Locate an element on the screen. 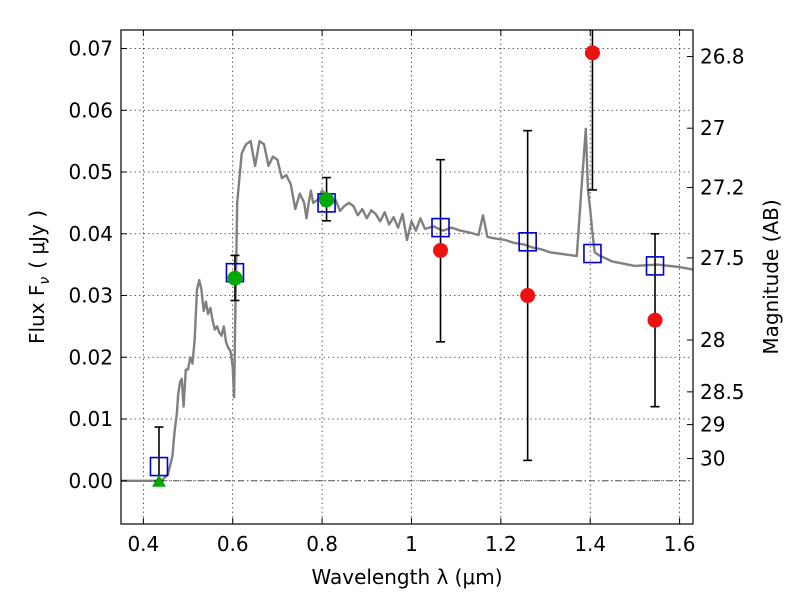 Image resolution: width=800 pixels, height=600 pixels. x-tick-label-0: 0.4 is located at coordinates (143, 544).